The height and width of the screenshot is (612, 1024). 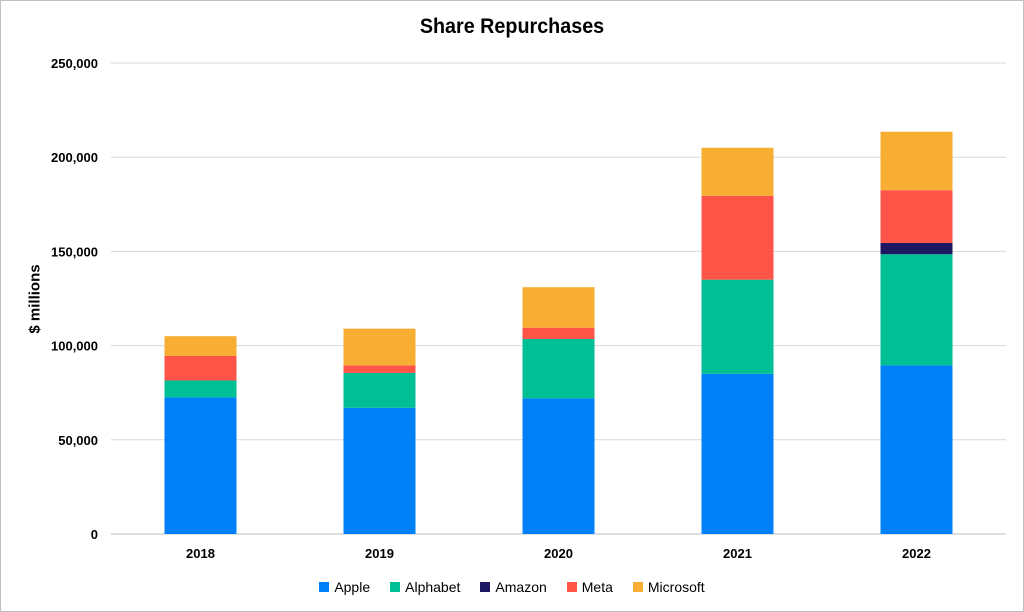 I want to click on bar-segment-apple-2020, so click(x=558, y=466).